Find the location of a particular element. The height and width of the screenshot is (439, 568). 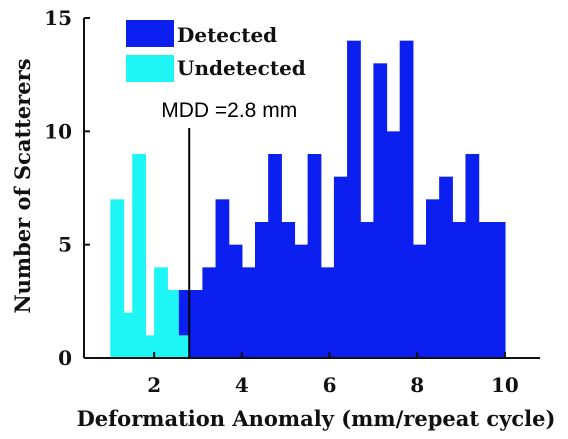

y-tick-label-5: 5 is located at coordinates (65, 245).